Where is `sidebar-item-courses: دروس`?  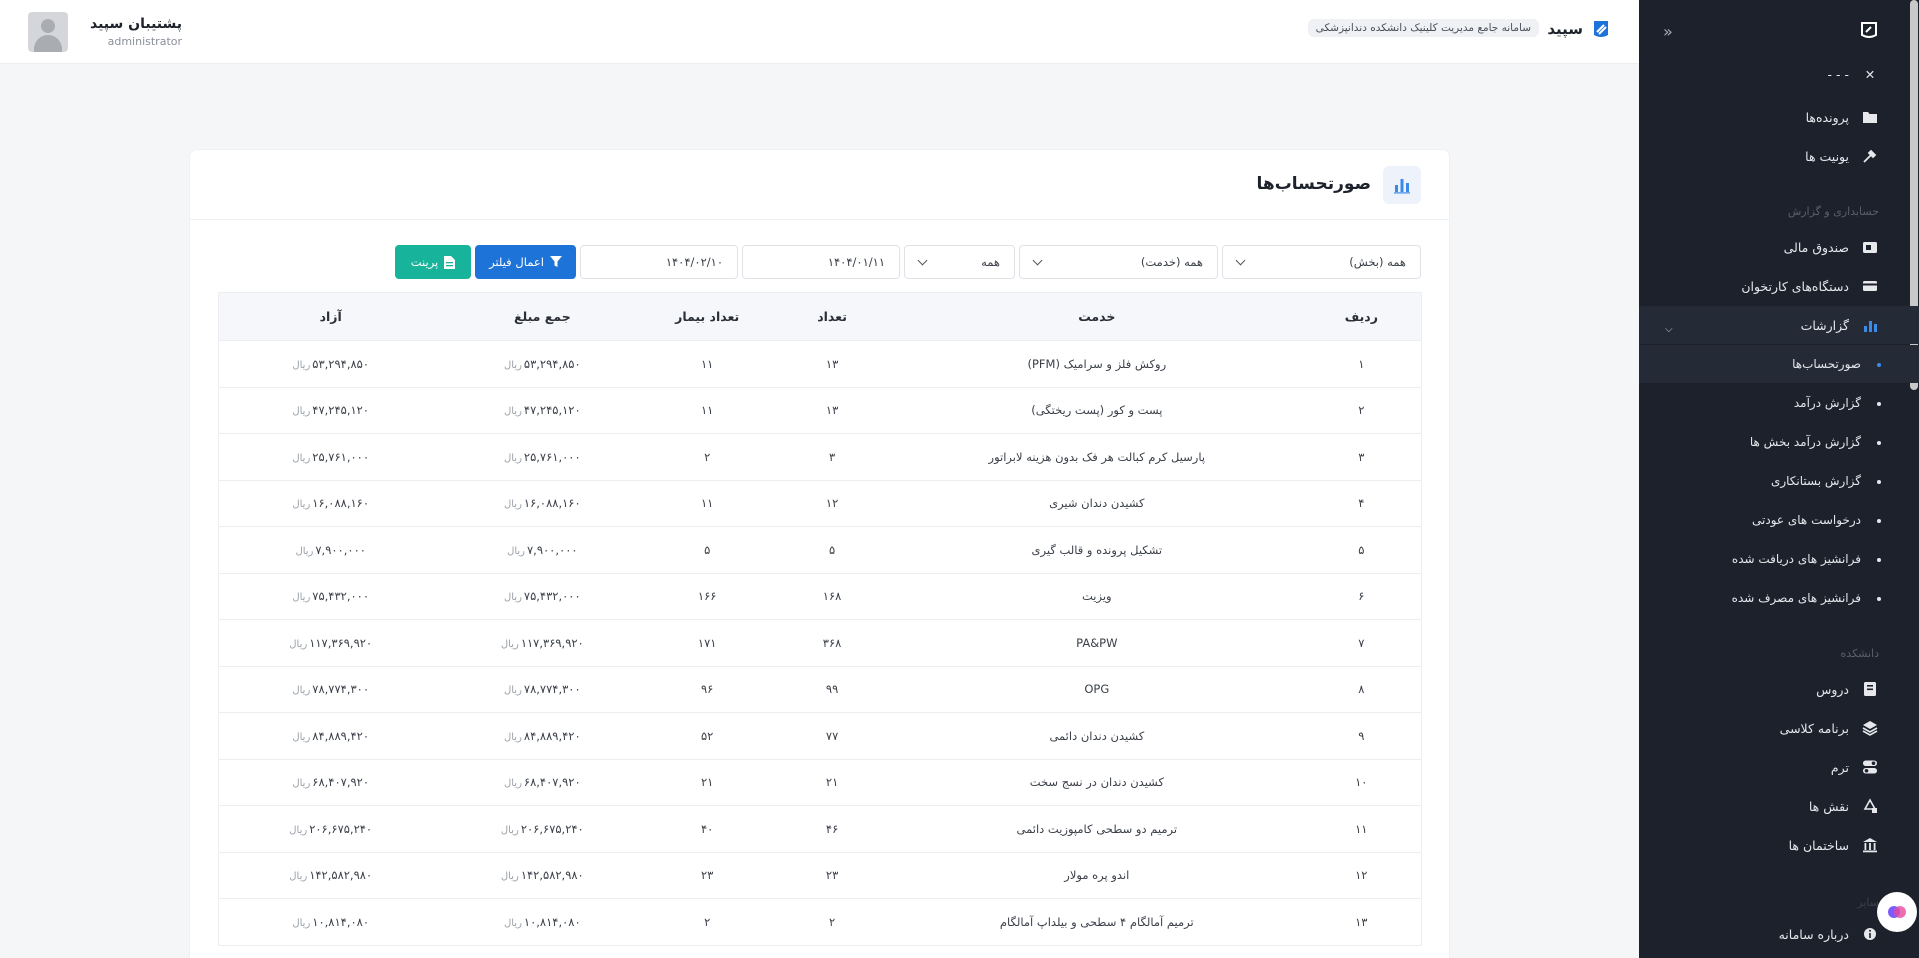
sidebar-item-courses: دروس is located at coordinates (1784, 689).